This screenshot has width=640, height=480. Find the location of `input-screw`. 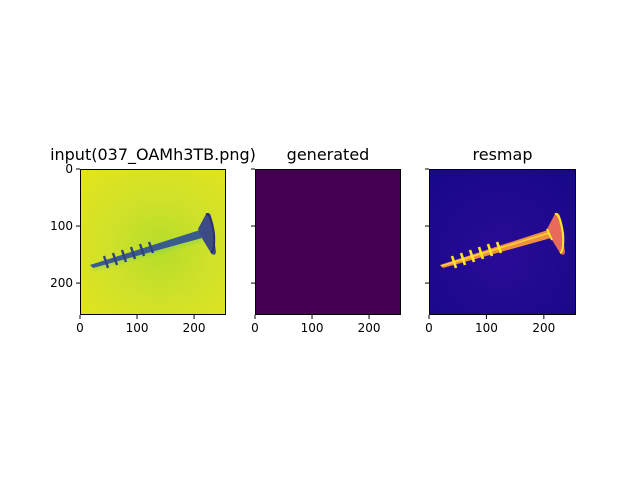

input-screw is located at coordinates (153, 240).